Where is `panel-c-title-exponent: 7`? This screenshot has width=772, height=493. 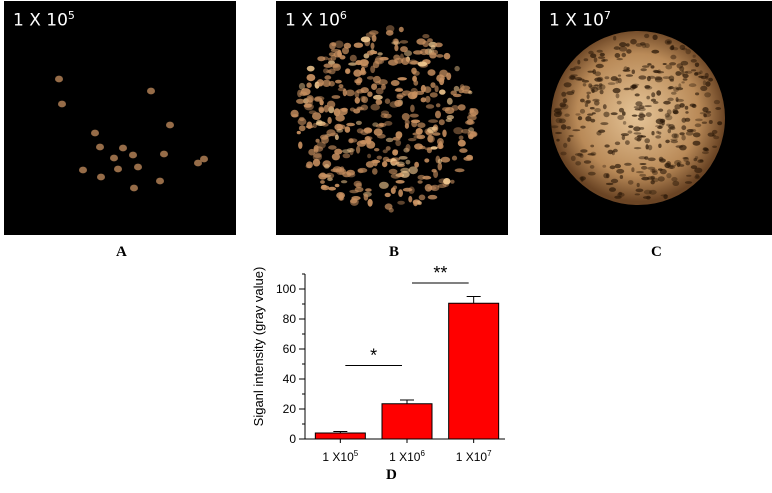
panel-c-title-exponent: 7 is located at coordinates (607, 15).